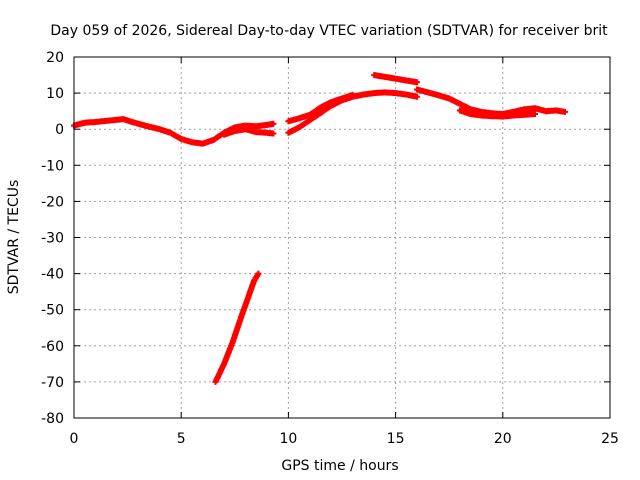 The width and height of the screenshot is (640, 480). What do you see at coordinates (288, 439) in the screenshot?
I see `x-tick-label: 10` at bounding box center [288, 439].